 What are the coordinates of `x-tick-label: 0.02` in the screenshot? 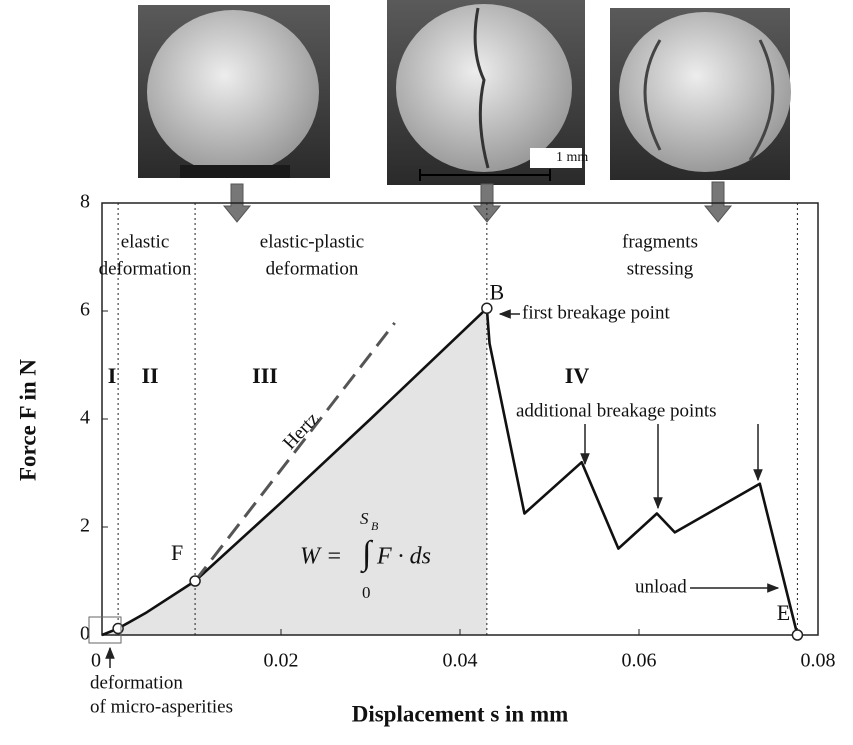 It's located at (281, 661).